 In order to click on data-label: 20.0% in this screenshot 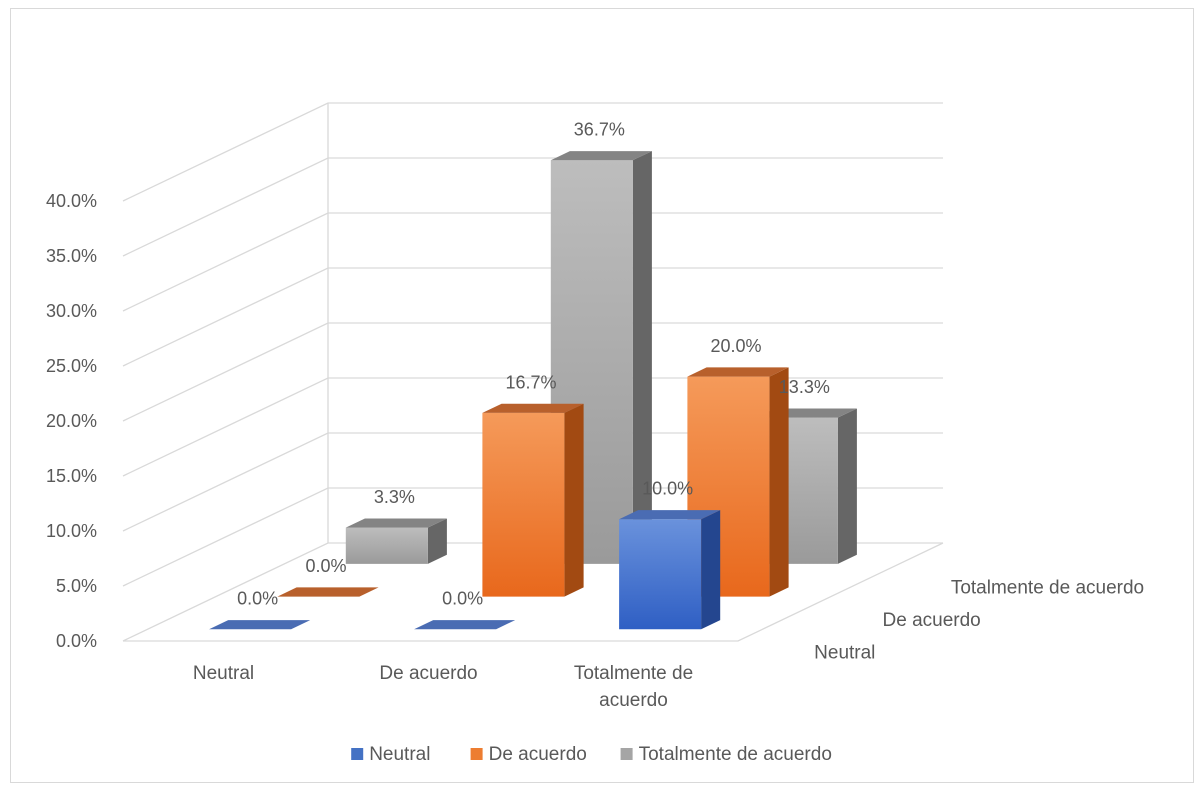, I will do `click(735, 346)`.